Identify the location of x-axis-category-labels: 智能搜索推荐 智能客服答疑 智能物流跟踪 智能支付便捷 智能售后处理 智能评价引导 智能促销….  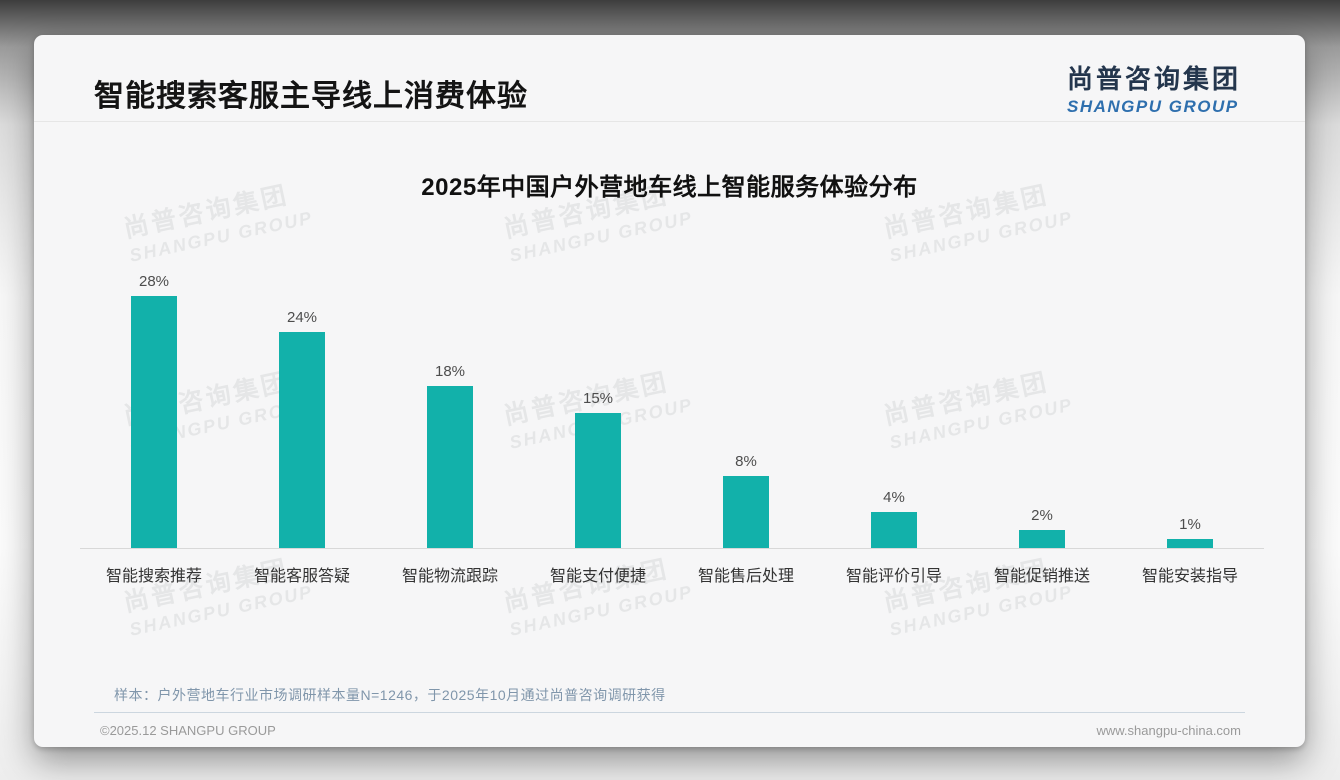
(672, 574).